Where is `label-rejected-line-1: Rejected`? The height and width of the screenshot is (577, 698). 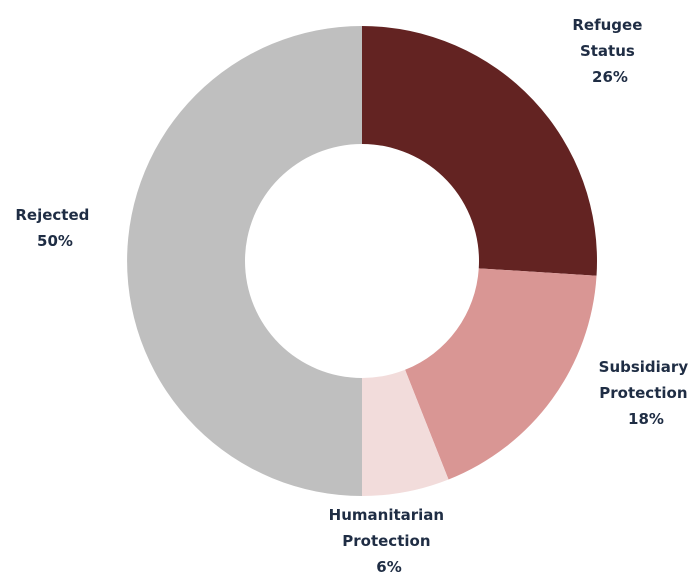
label-rejected-line-1: Rejected is located at coordinates (52, 215).